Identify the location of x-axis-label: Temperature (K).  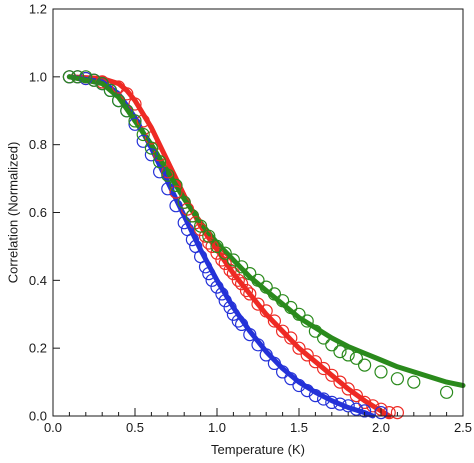
(258, 449).